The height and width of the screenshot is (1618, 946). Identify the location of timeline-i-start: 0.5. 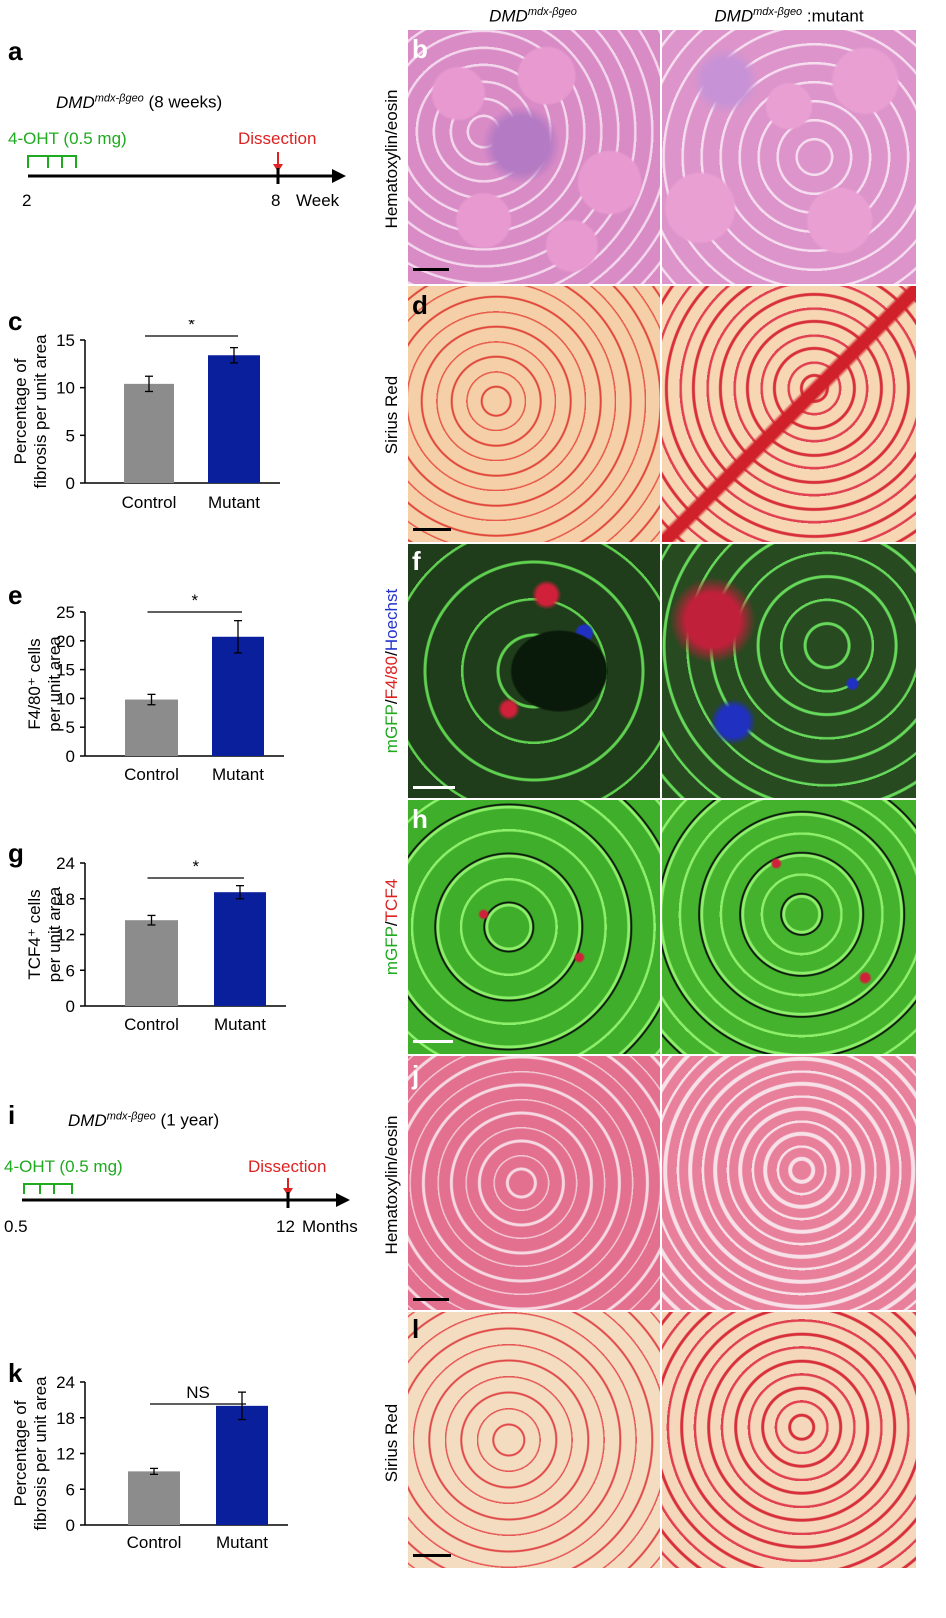
(16, 1226).